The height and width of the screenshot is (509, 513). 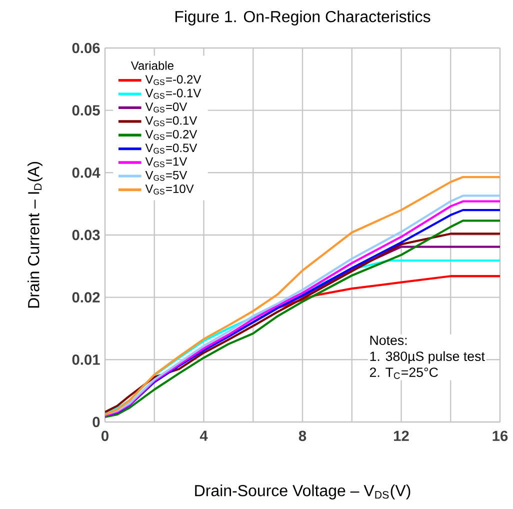 I want to click on y-tick-label: 0.04, so click(x=86, y=172).